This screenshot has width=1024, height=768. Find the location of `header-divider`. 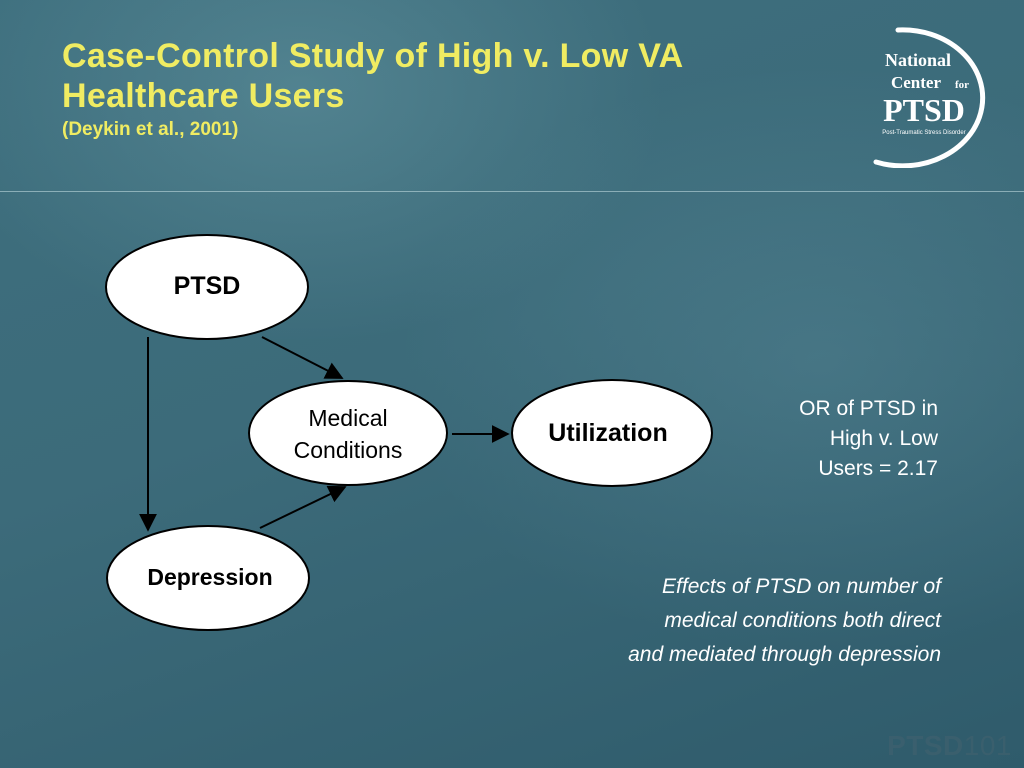

header-divider is located at coordinates (512, 191).